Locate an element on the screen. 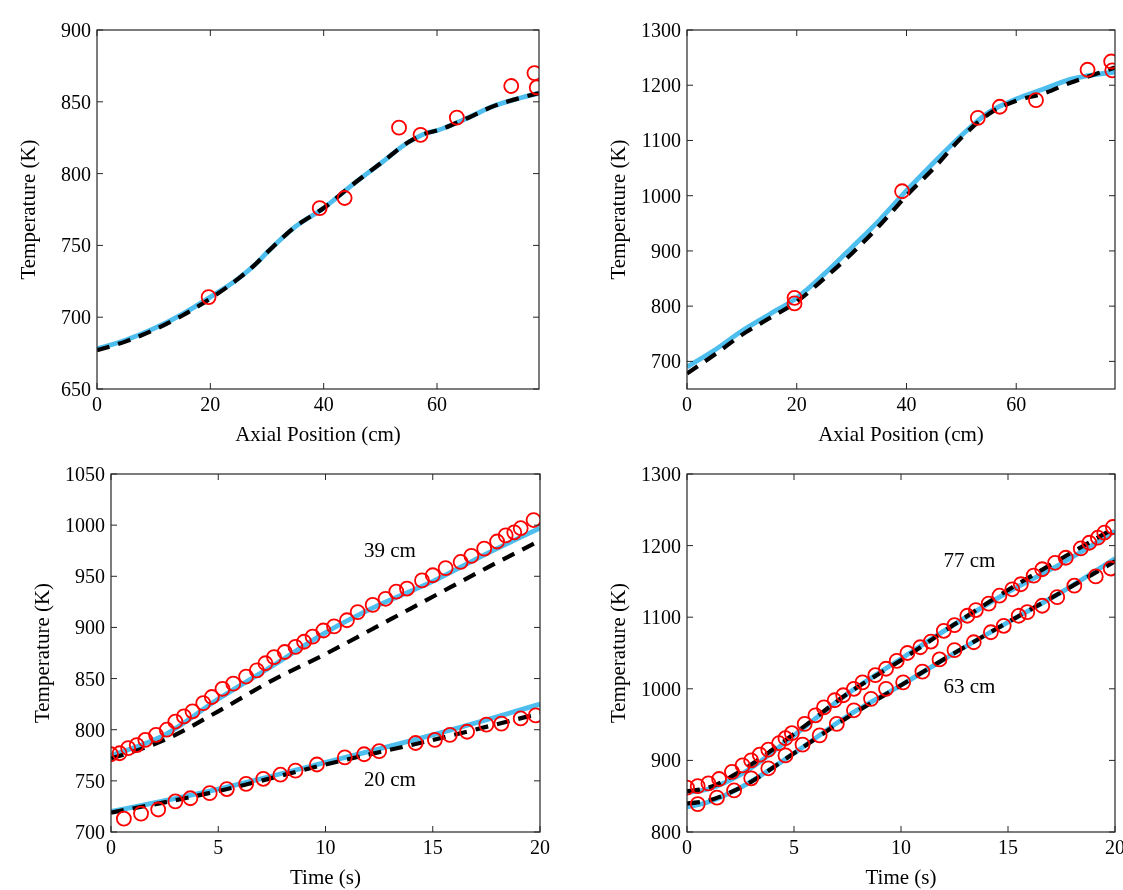 This screenshot has height=890, width=1123. annotation: 20 cm is located at coordinates (389, 778).